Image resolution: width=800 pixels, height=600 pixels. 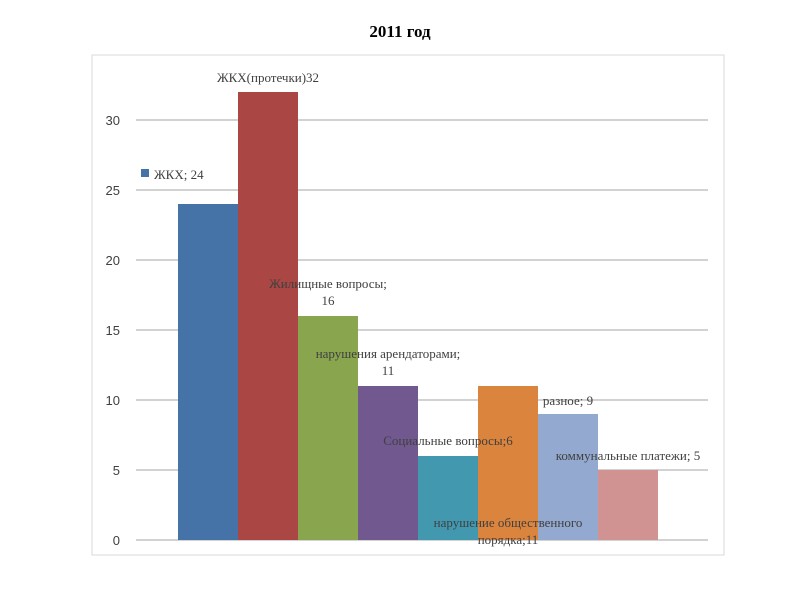 I want to click on y-axis-ticks: 0 5 10 15 20 25 30, so click(x=113, y=330).